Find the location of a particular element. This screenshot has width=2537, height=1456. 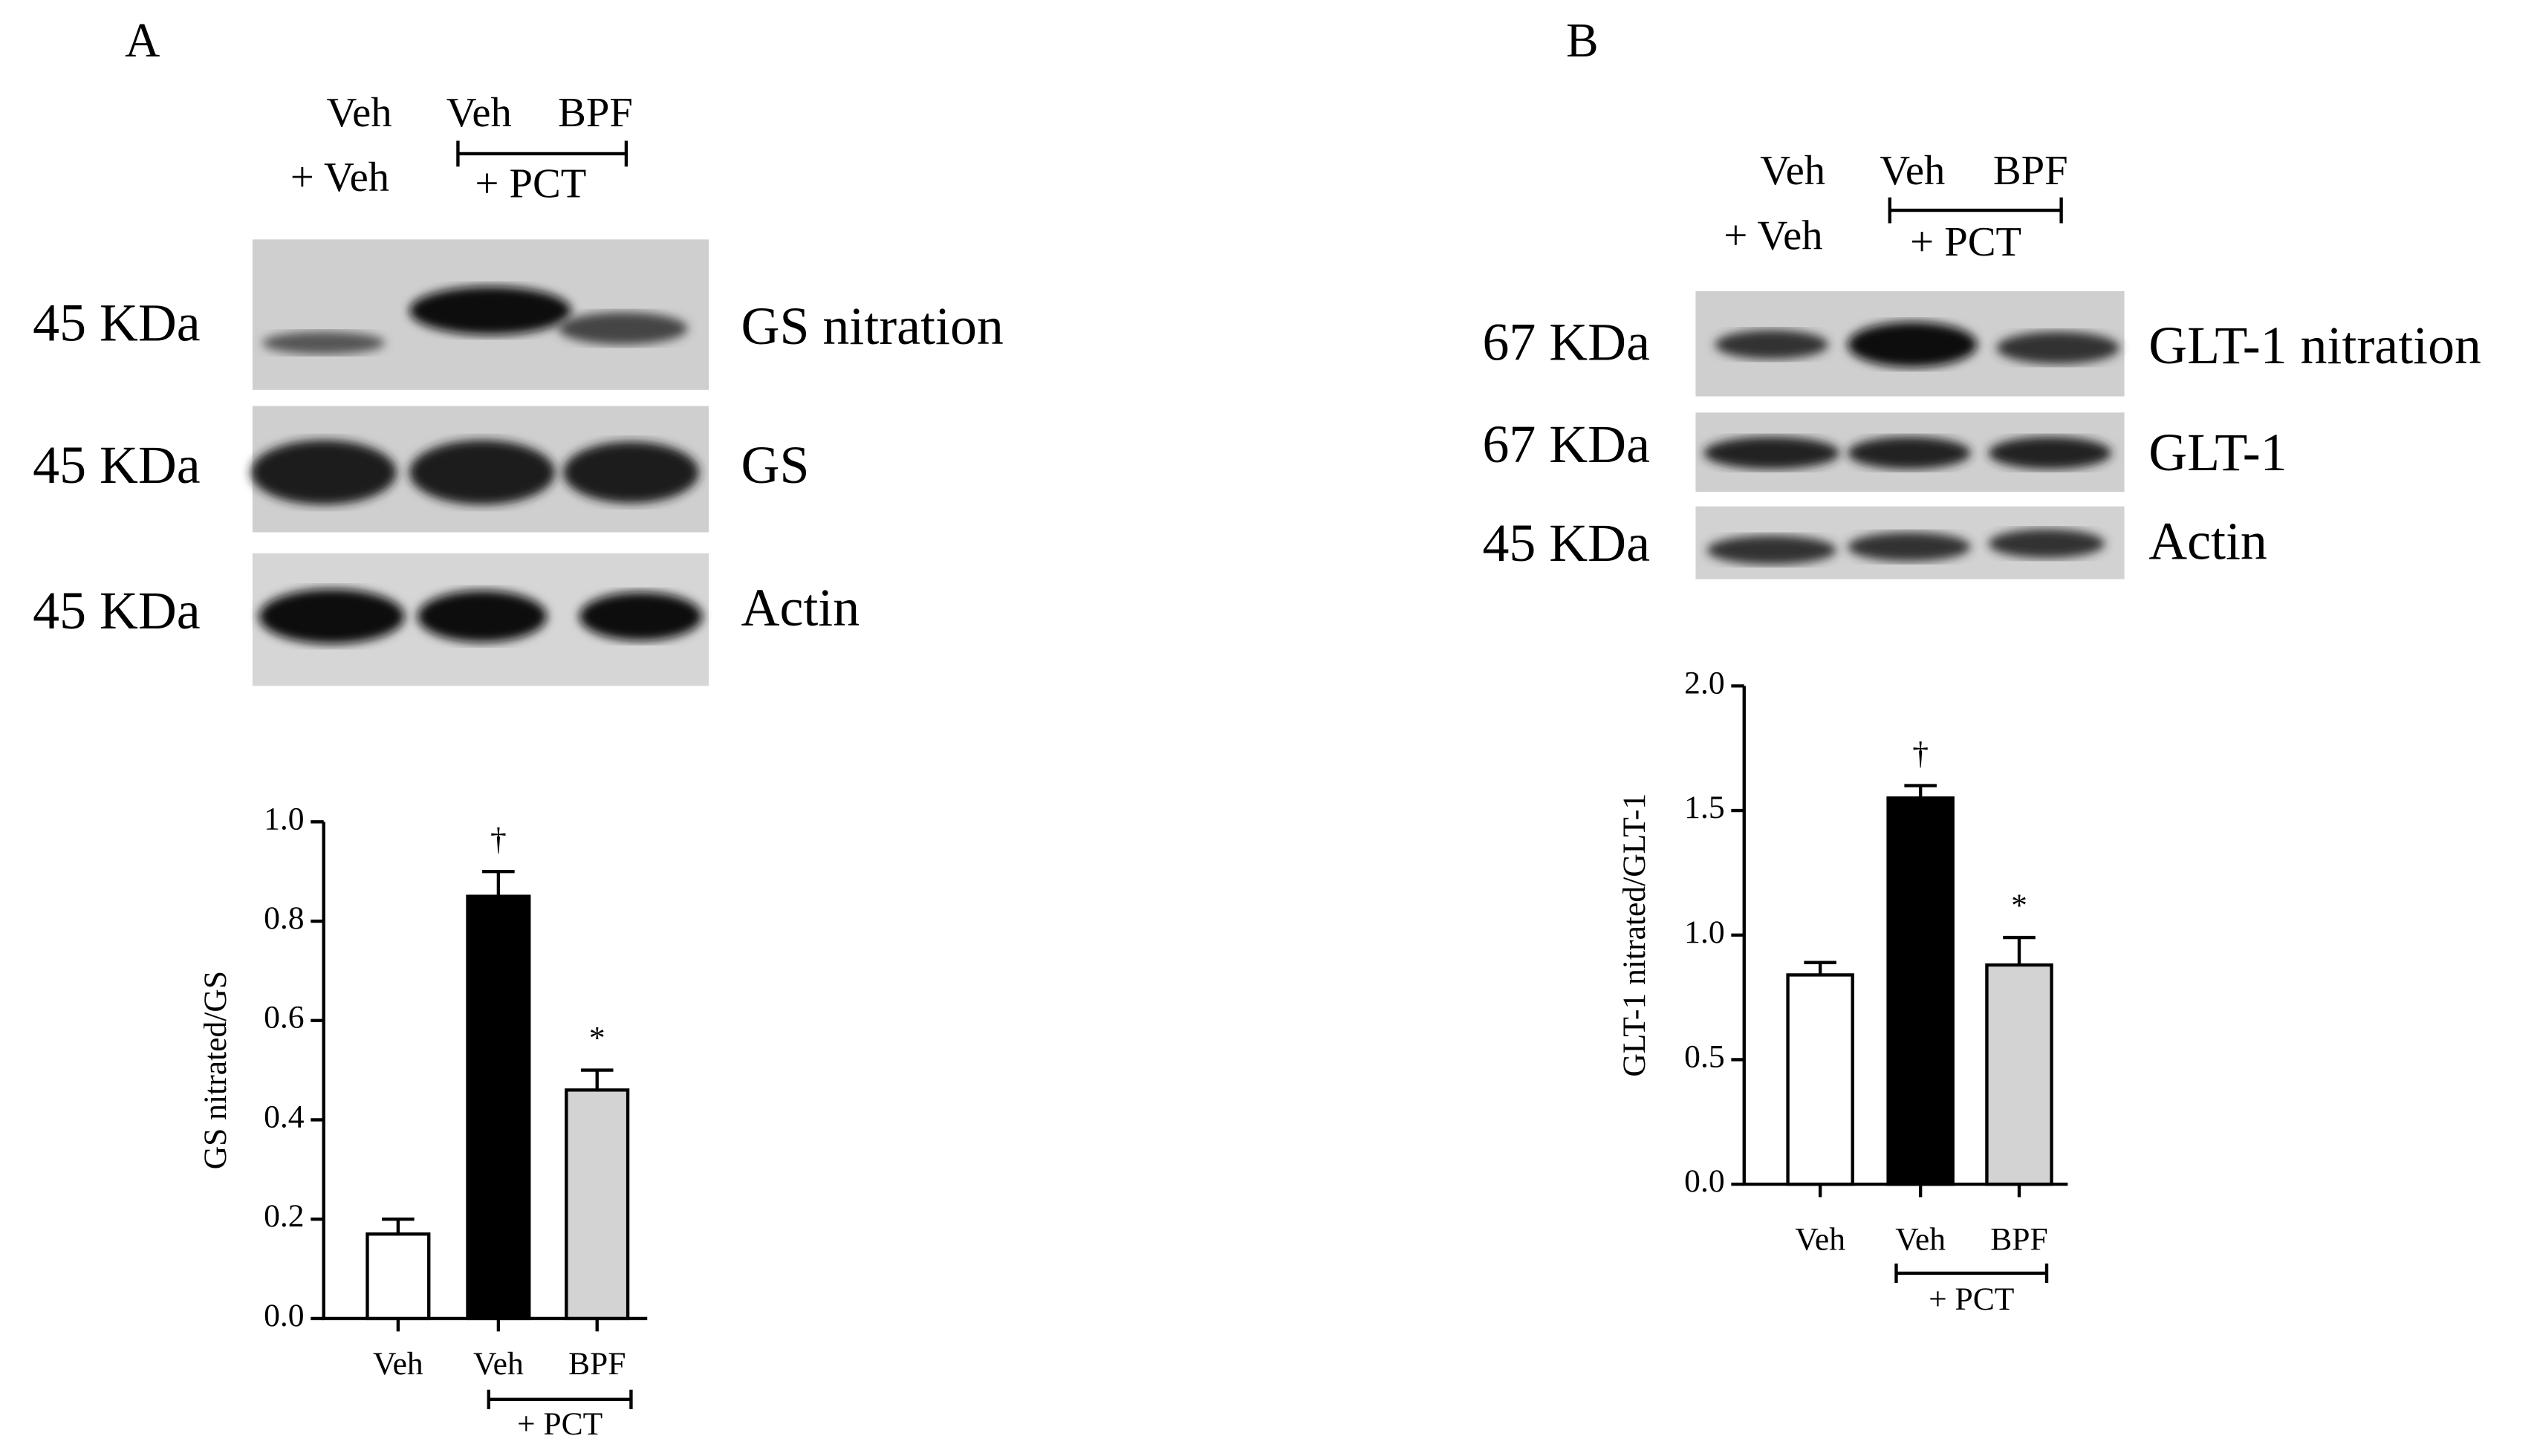

panel-label: A is located at coordinates (142, 41).